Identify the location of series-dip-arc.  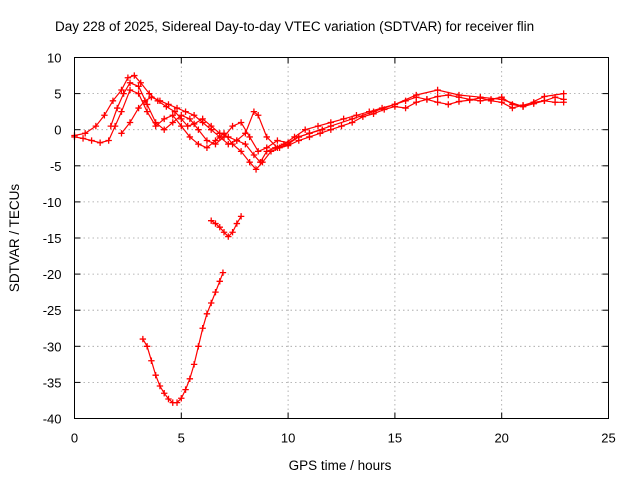
(183, 337).